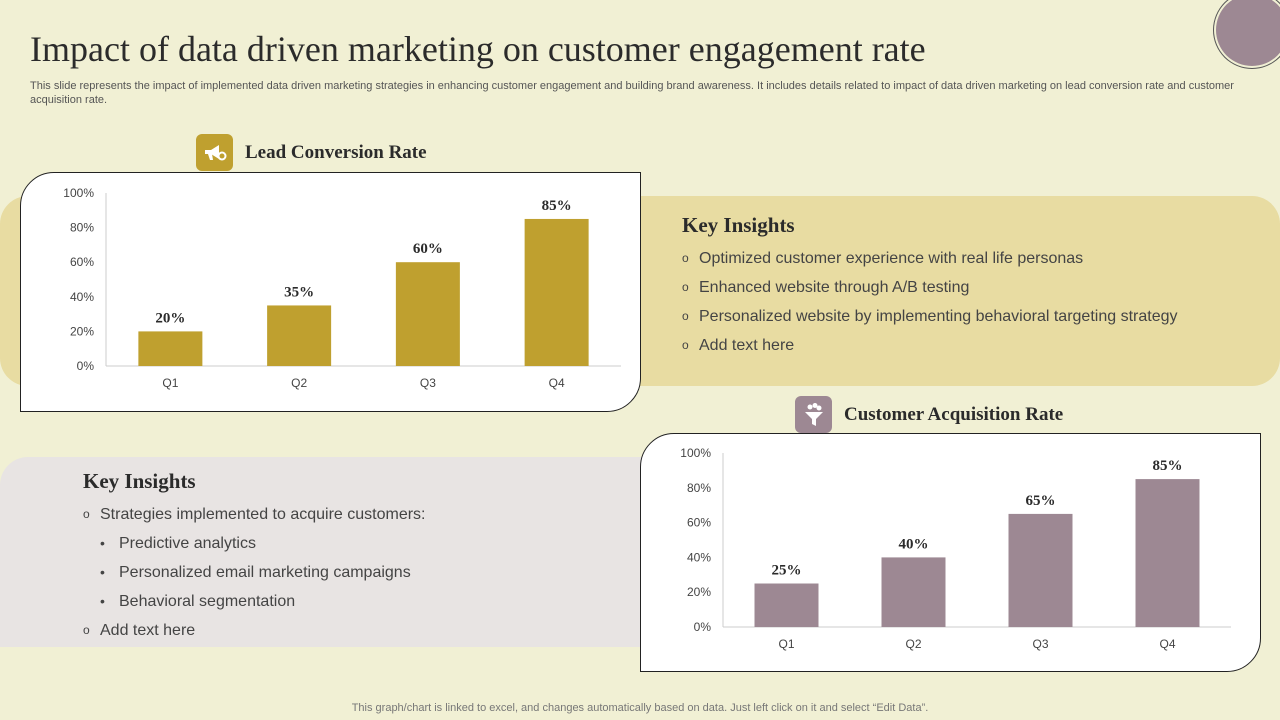 Image resolution: width=1280 pixels, height=720 pixels. I want to click on list-subitem: • Predictive analytics, so click(254, 543).